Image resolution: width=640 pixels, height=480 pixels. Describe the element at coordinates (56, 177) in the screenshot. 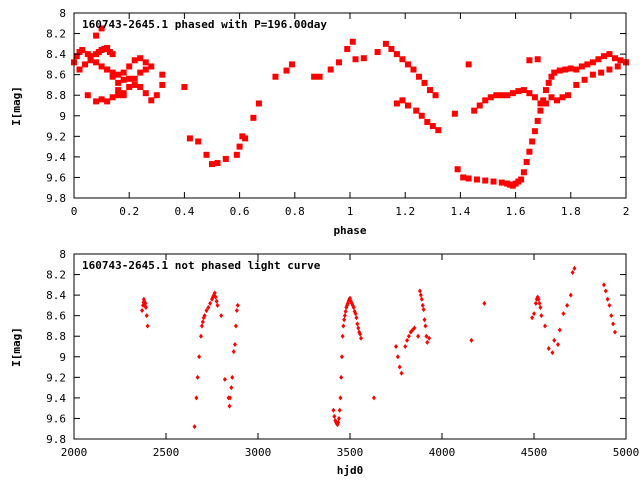

I see `phased-y-tick-label: 9.6` at that location.